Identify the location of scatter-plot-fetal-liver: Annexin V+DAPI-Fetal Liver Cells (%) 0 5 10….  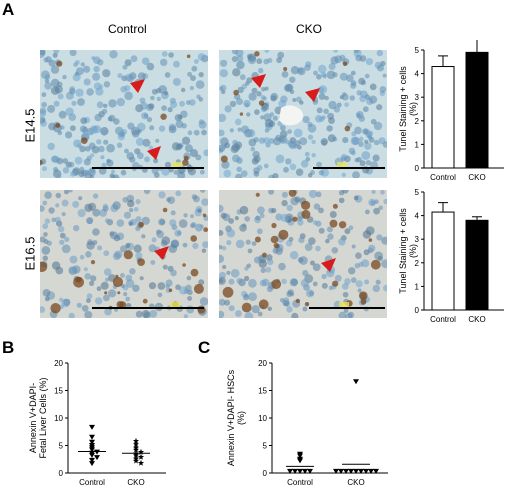
(97, 423).